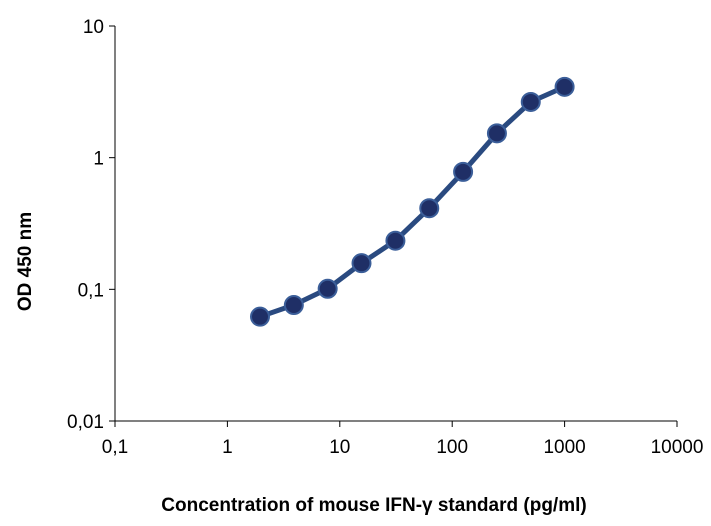 The image size is (711, 526). Describe the element at coordinates (677, 447) in the screenshot. I see `x-tick-label: 10000` at that location.